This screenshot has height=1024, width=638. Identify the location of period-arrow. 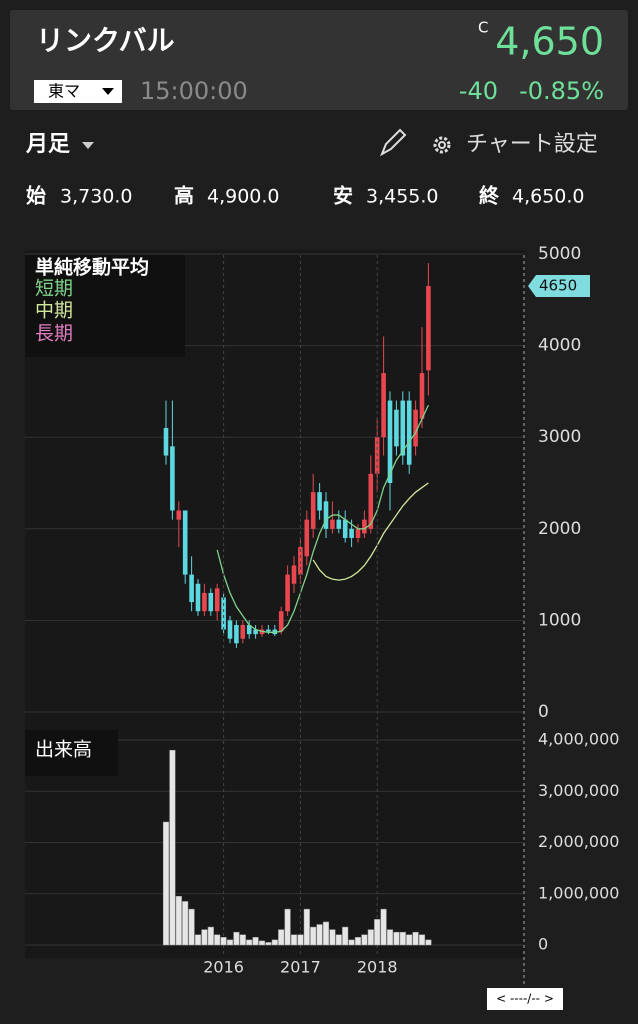
(88, 145).